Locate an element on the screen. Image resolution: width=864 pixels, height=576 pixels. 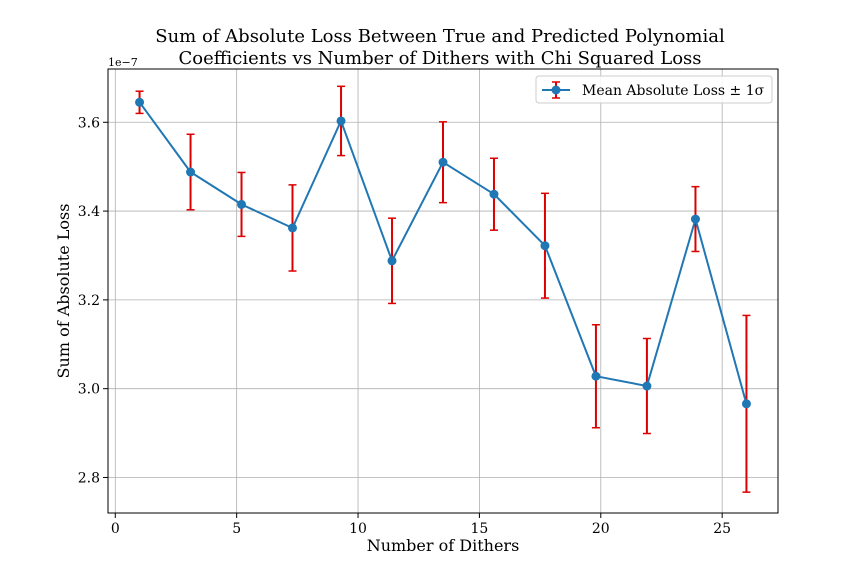
y-tick-label: 3.0 is located at coordinates (89, 390).